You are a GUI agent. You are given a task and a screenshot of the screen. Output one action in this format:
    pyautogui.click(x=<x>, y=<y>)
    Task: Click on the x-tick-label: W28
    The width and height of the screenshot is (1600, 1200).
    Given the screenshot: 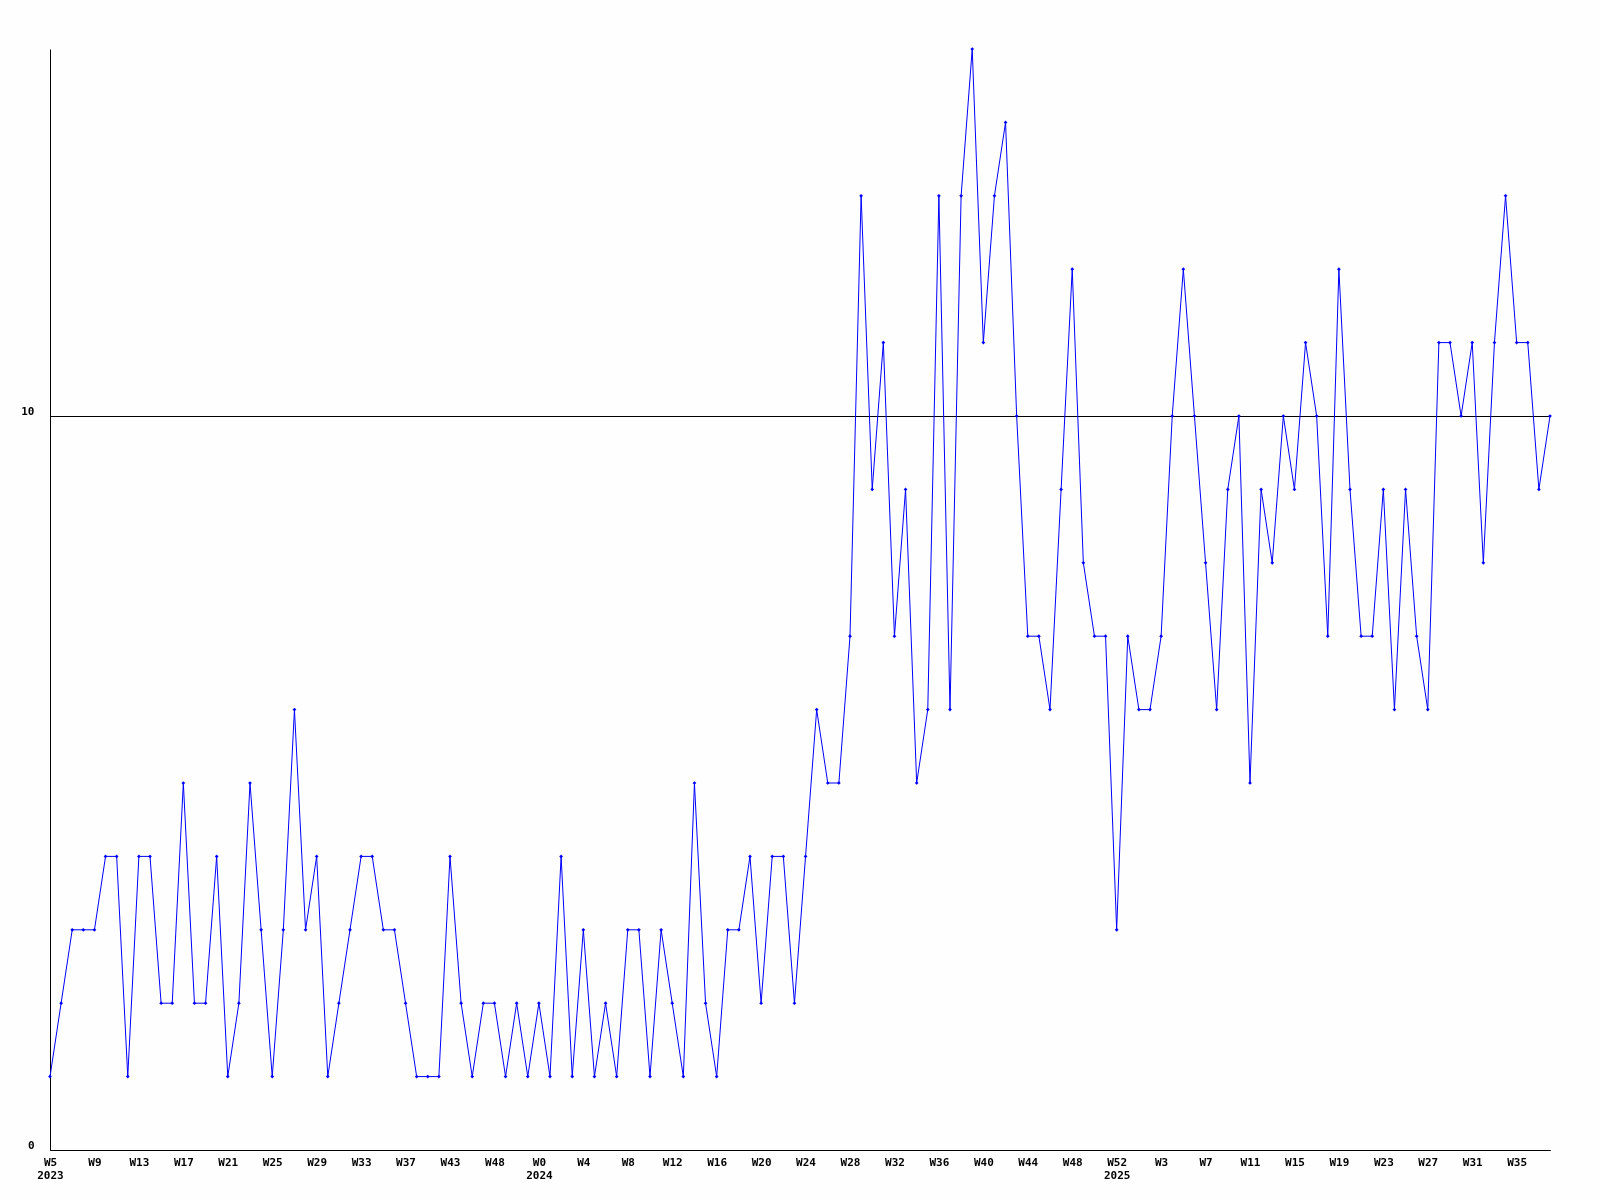 What is the action you would take?
    pyautogui.click(x=850, y=1162)
    